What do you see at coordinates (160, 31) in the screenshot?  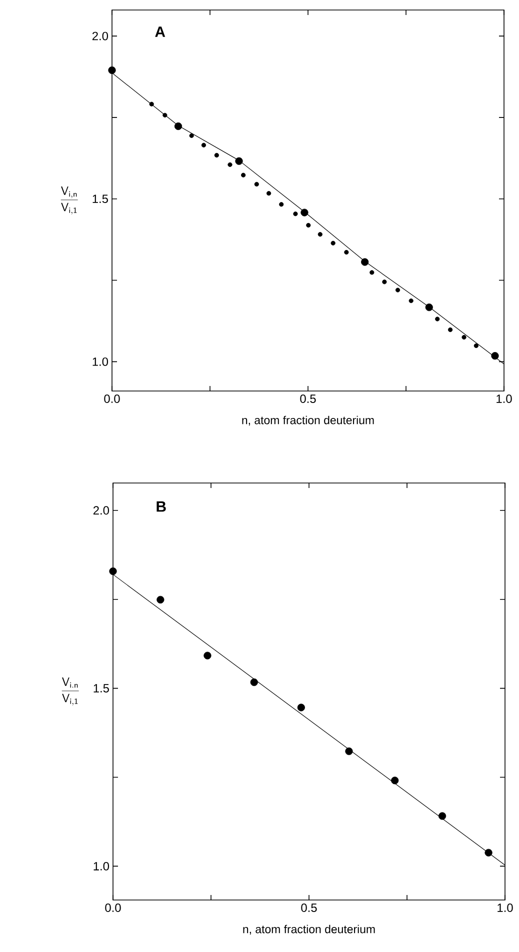 I see `text: A` at bounding box center [160, 31].